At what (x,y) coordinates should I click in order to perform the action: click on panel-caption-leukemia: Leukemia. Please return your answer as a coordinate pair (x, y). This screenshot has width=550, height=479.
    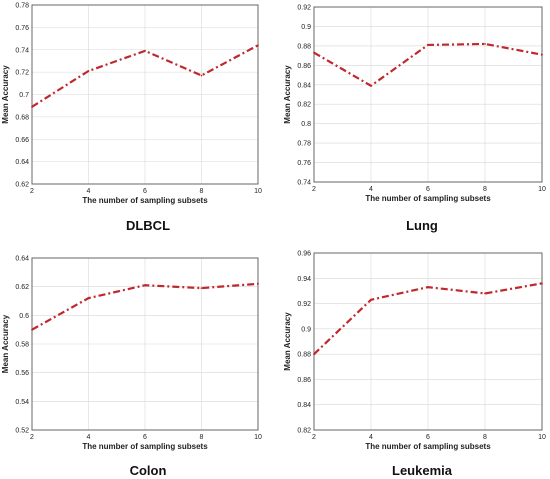
    Looking at the image, I should click on (422, 470).